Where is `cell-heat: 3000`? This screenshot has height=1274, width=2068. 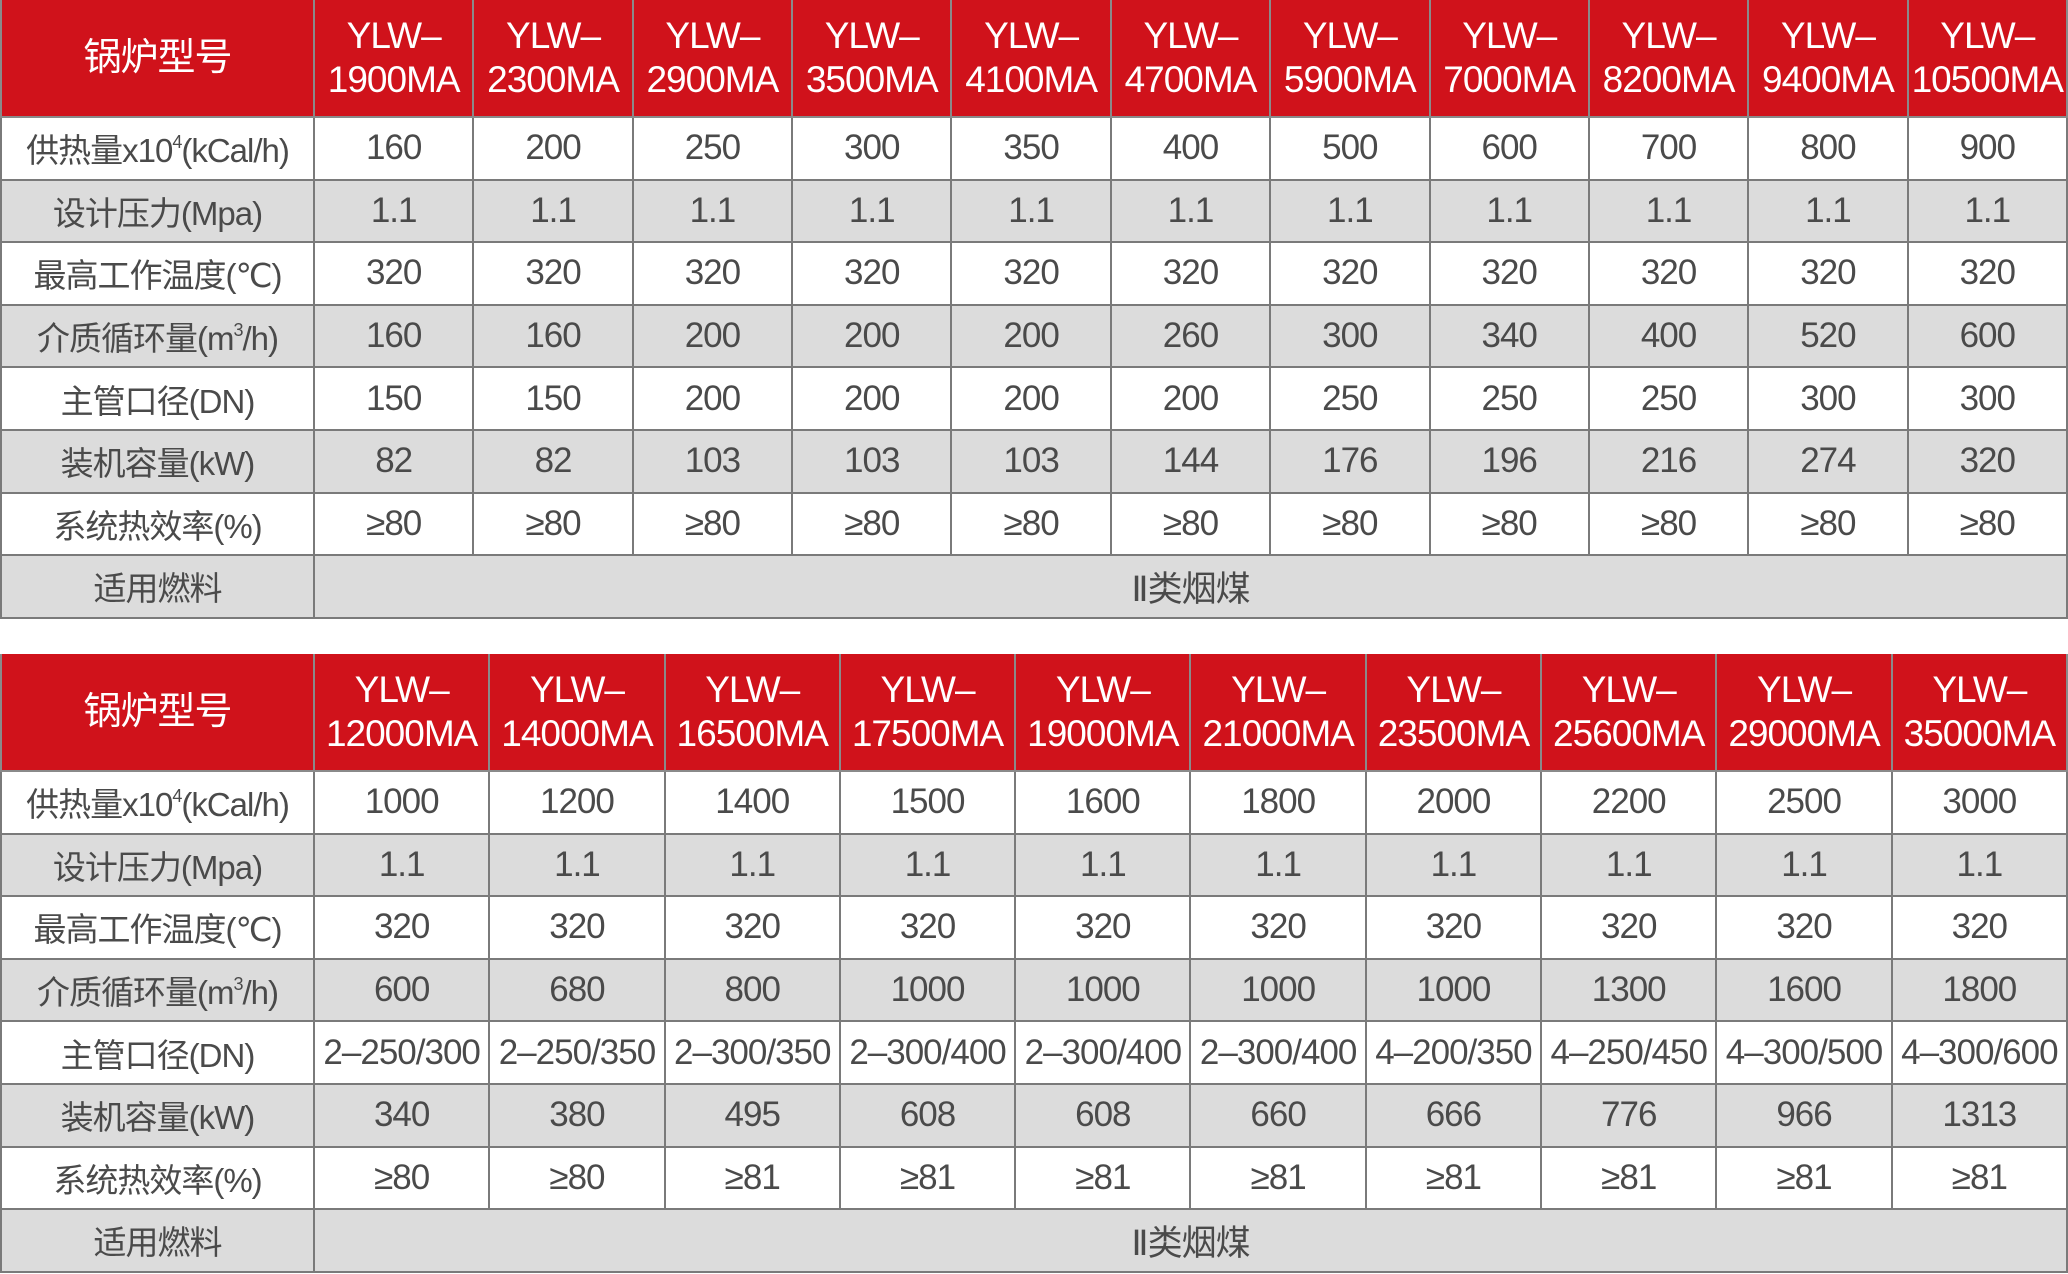 cell-heat: 3000 is located at coordinates (1979, 802).